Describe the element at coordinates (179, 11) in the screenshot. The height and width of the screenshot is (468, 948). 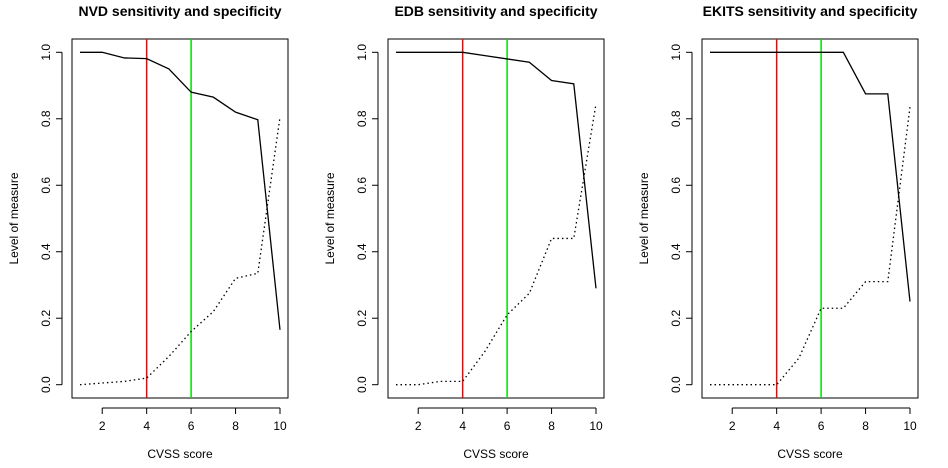
I see `chart-title: NVD sensitivity and specificity` at that location.